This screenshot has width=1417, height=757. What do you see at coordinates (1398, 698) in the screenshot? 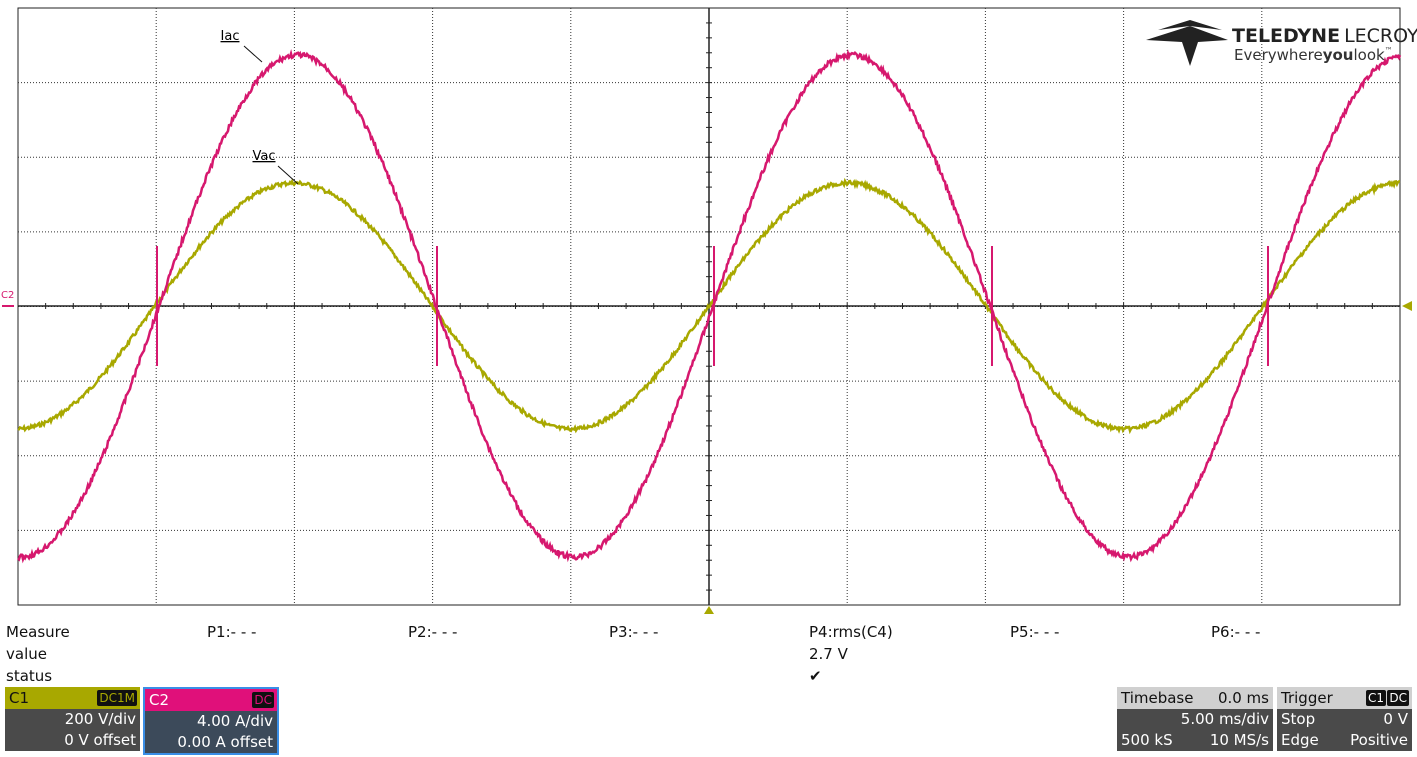
I see `trigger-coupling: DC` at bounding box center [1398, 698].